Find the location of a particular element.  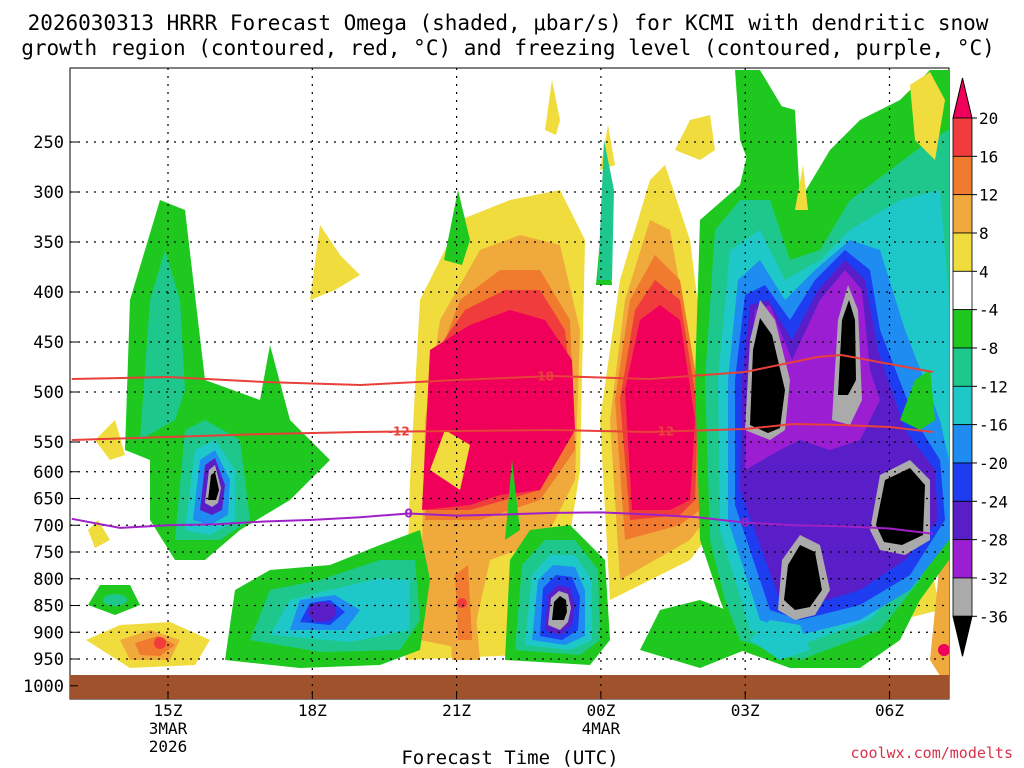

x-tick-label-03Z-line1: 03Z is located at coordinates (745, 710).